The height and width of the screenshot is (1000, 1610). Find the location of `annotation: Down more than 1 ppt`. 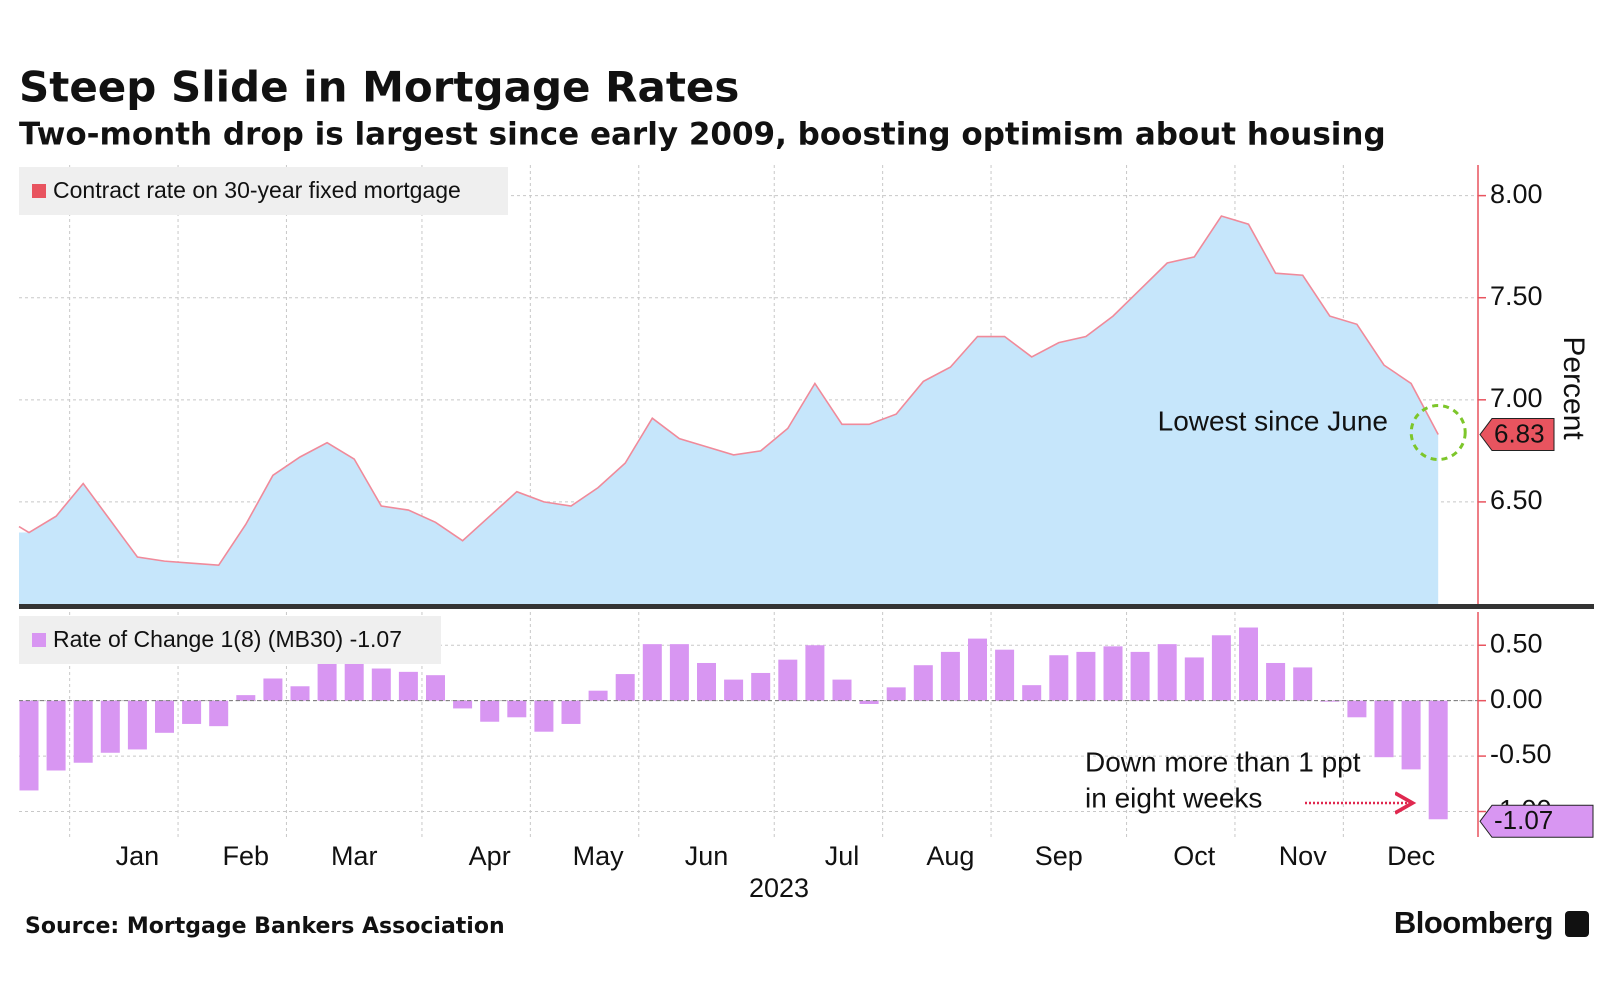

annotation: Down more than 1 ppt is located at coordinates (1223, 761).